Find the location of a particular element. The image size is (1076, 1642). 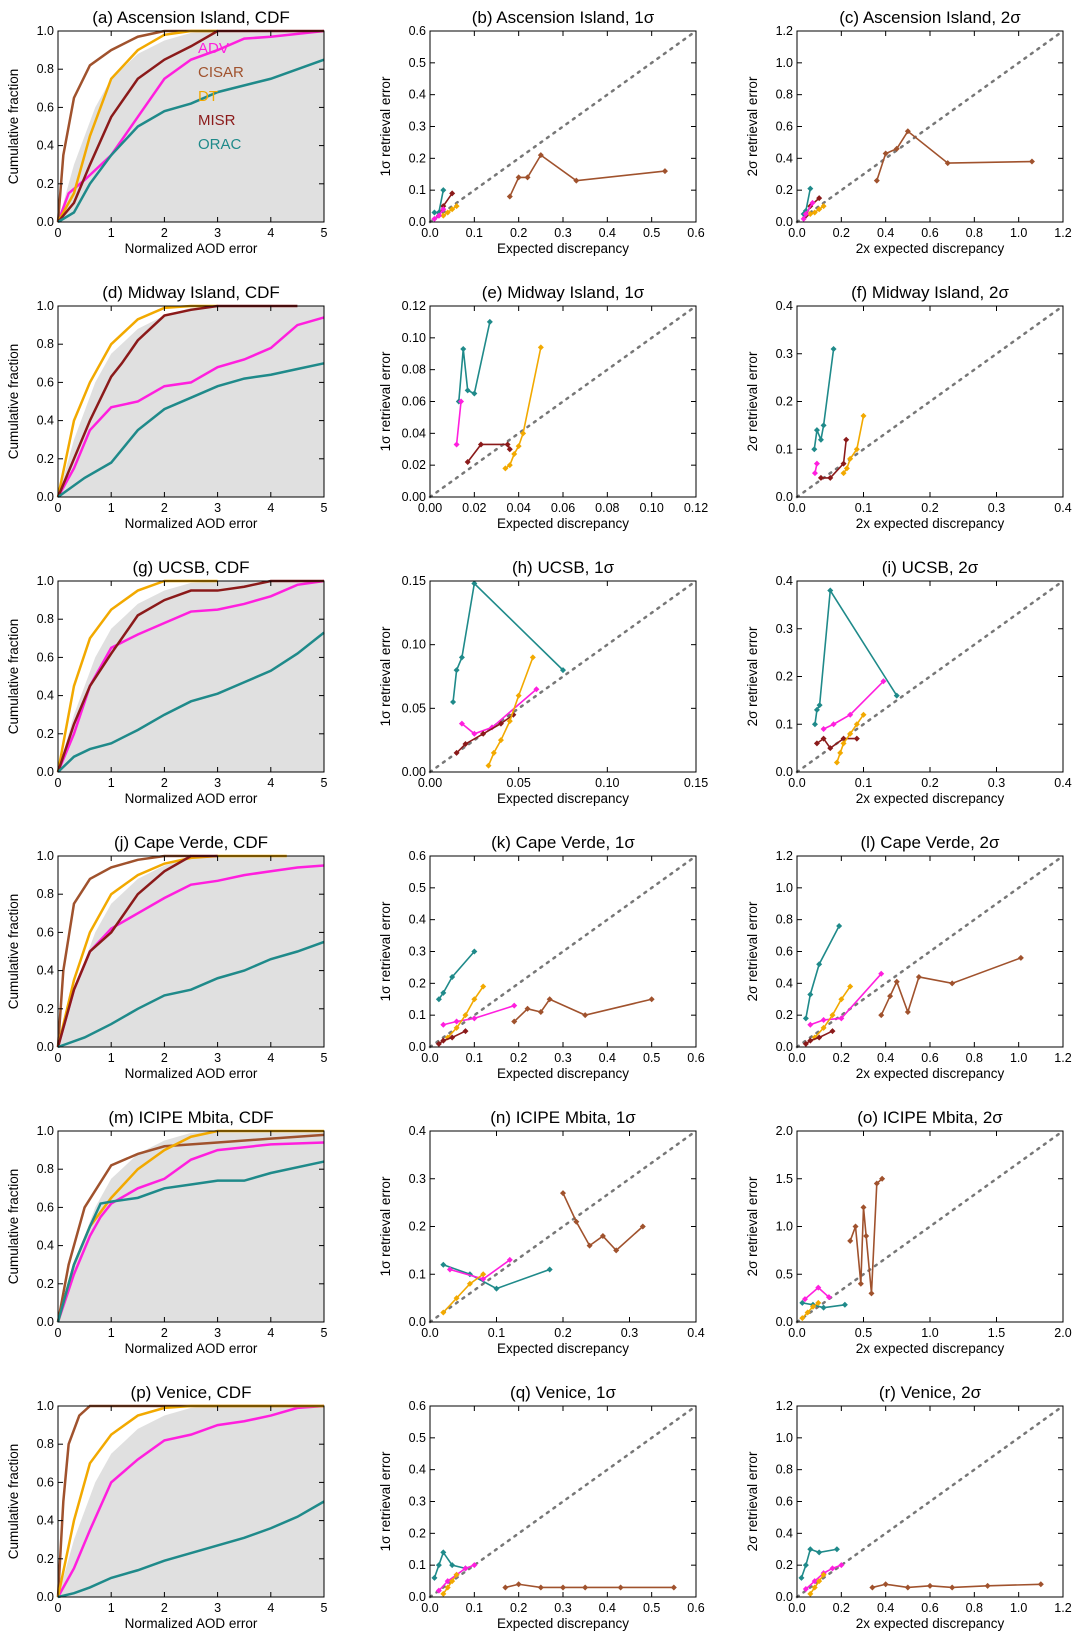

panel-title: (g) UCSB, CDF is located at coordinates (190, 567).